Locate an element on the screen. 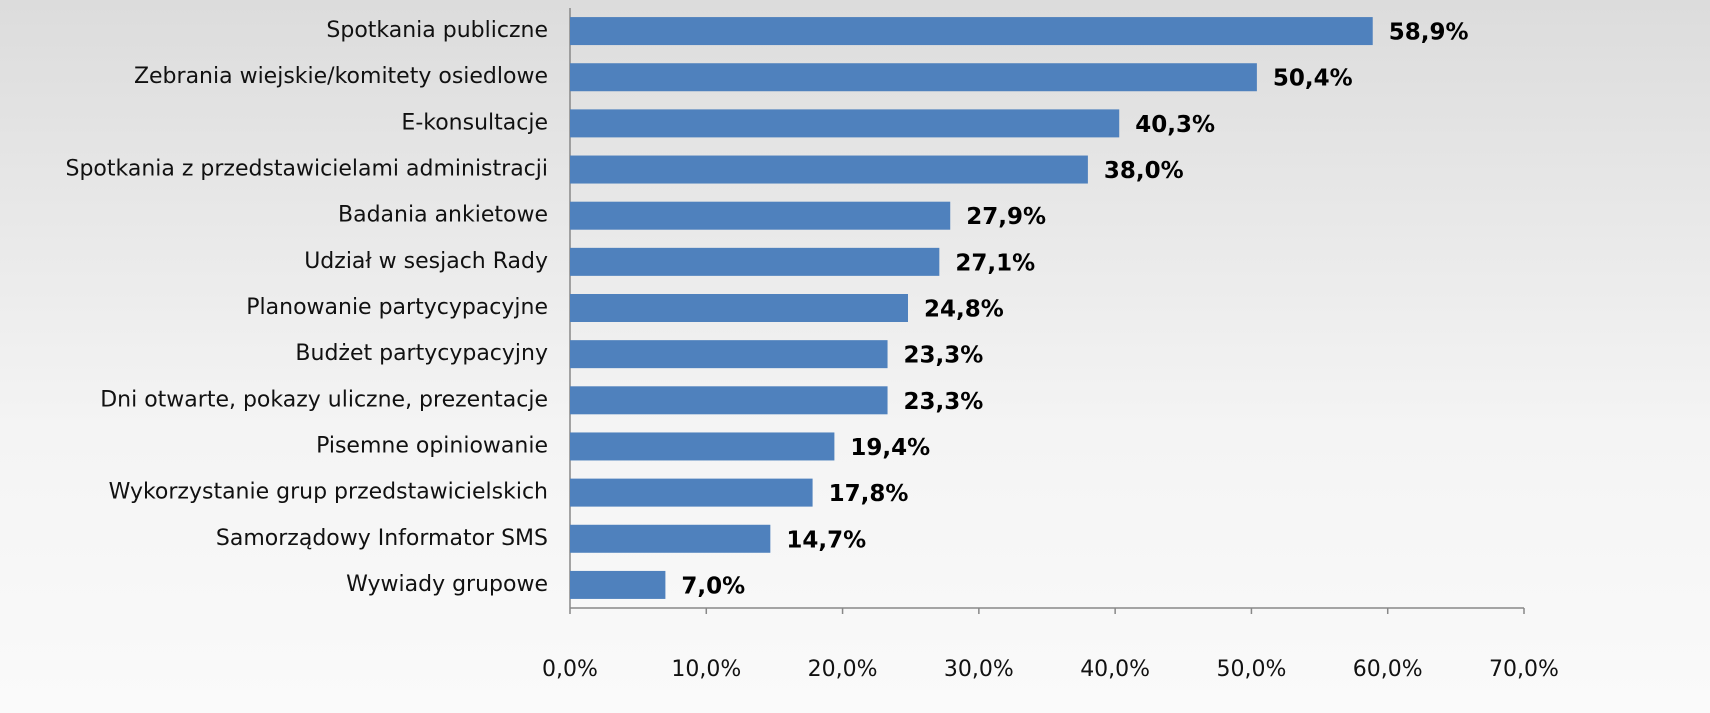 Image resolution: width=1710 pixels, height=713 pixels. value-label: 50,4% is located at coordinates (1313, 79).